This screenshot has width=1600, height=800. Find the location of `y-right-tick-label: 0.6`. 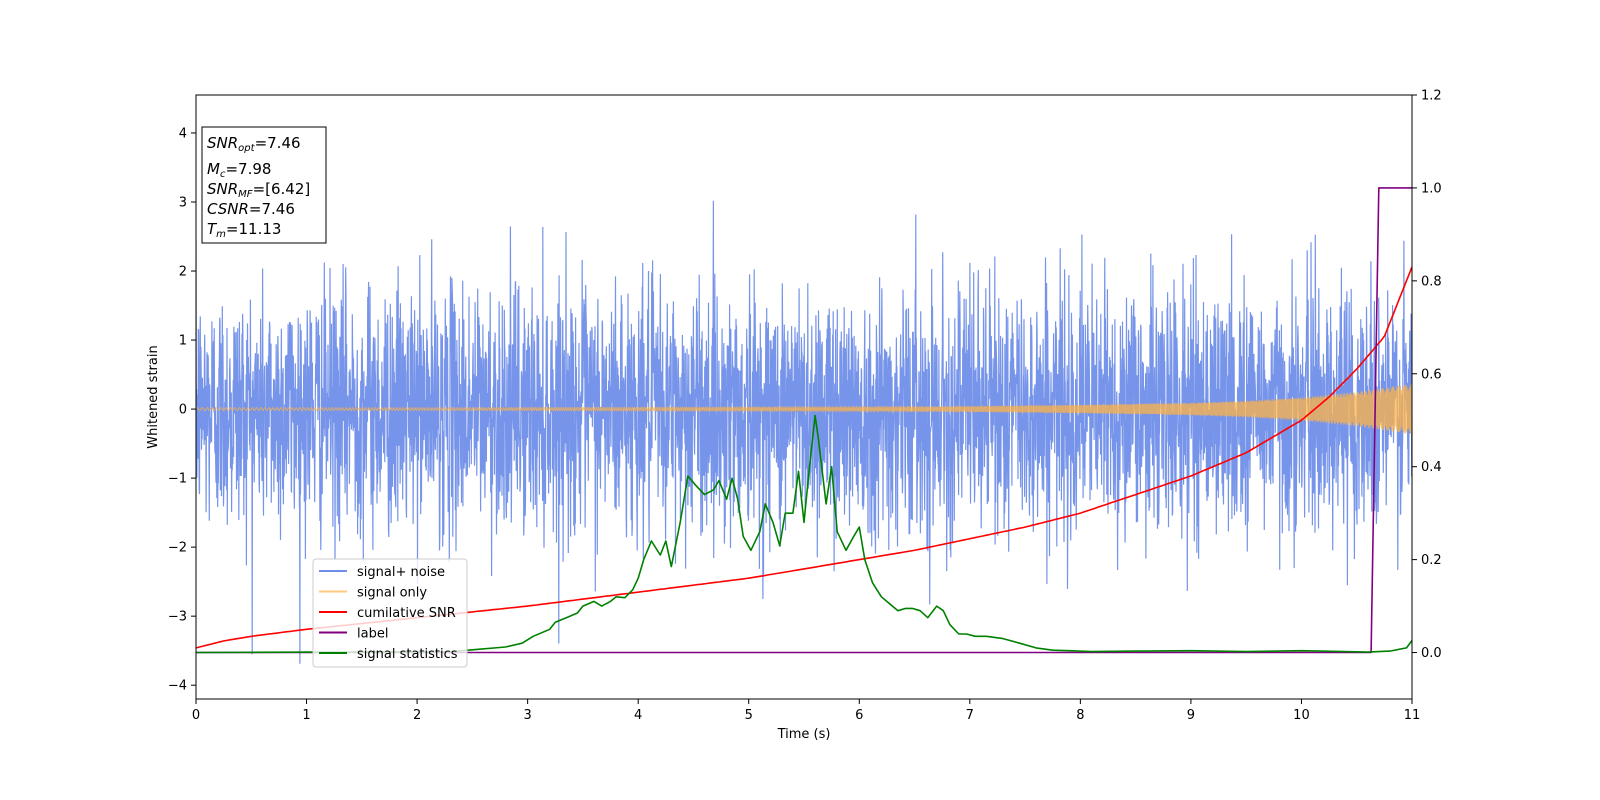

y-right-tick-label: 0.6 is located at coordinates (1431, 374).